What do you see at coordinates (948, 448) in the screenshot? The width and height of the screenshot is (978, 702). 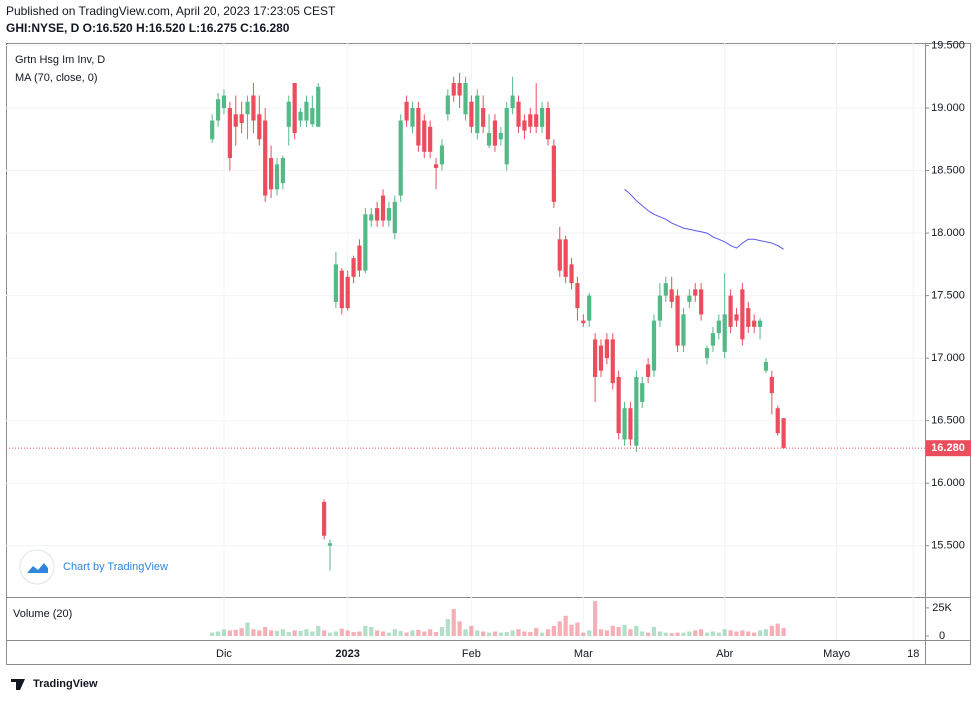 I see `price-label: 16.280` at bounding box center [948, 448].